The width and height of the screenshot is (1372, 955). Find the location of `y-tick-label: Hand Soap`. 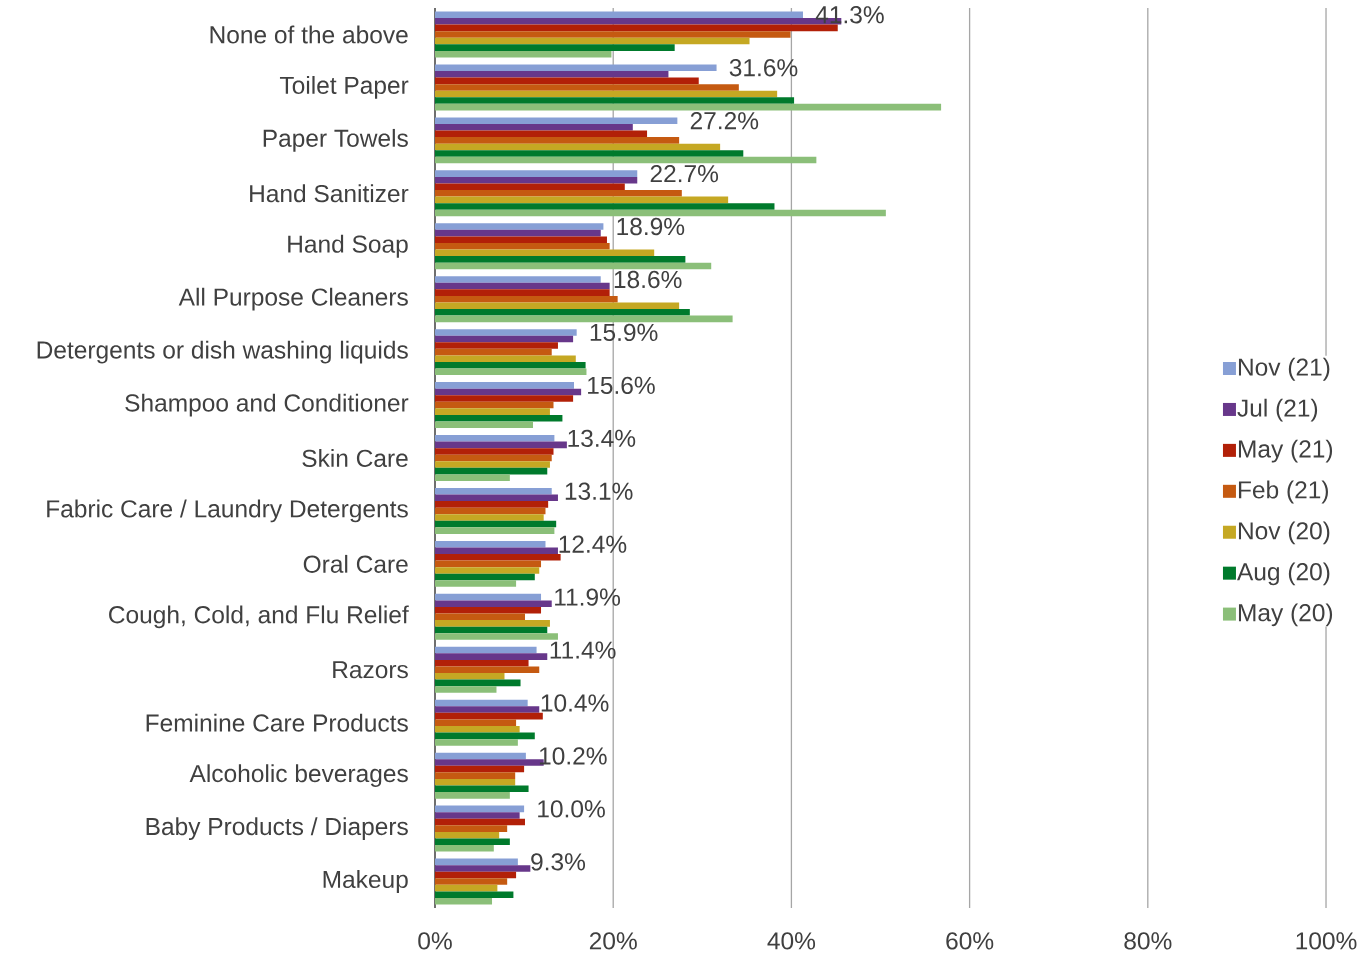

y-tick-label: Hand Soap is located at coordinates (348, 246).